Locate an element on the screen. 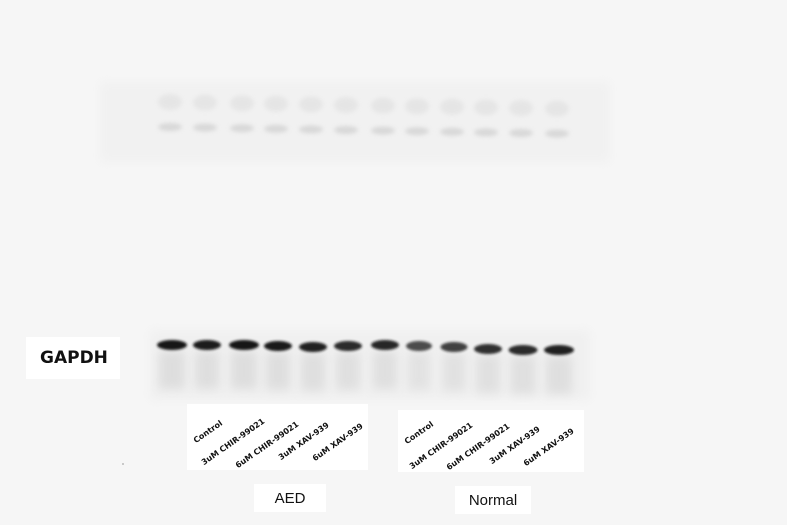  group-label-normal: Normal is located at coordinates (493, 500).